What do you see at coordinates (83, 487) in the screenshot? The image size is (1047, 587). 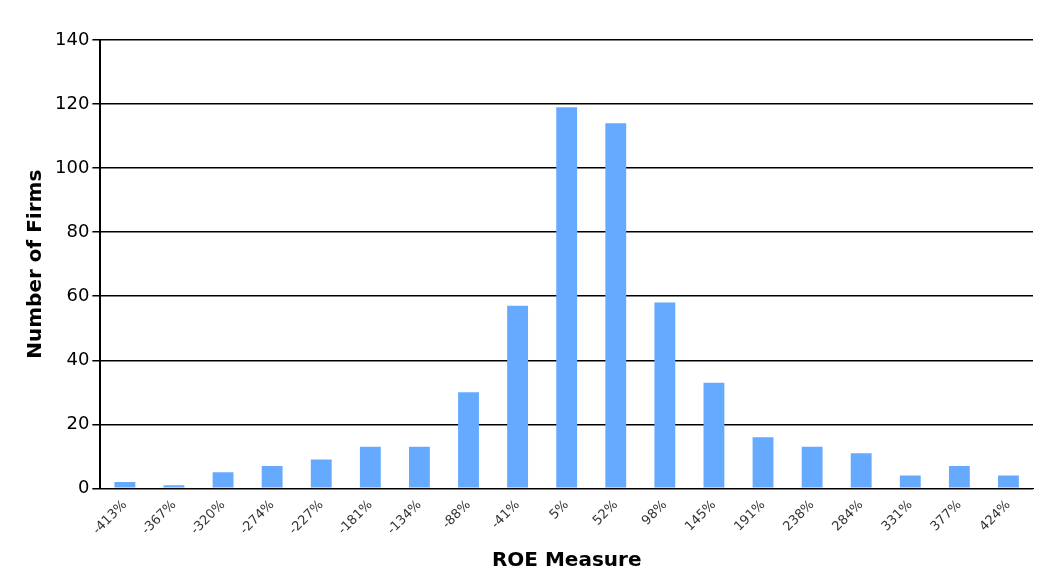 I see `y-tick-label: 0` at bounding box center [83, 487].